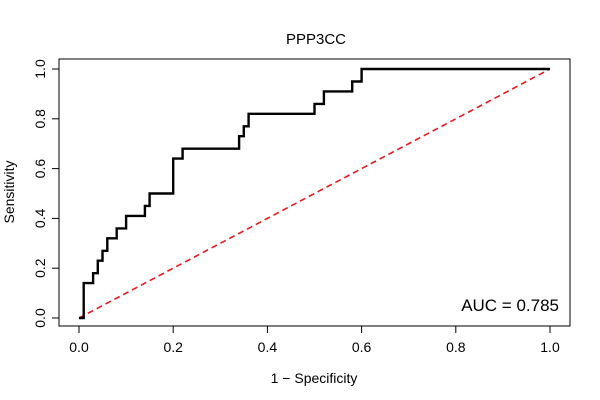  What do you see at coordinates (314, 378) in the screenshot?
I see `x-axis-label: 1 − Specificity` at bounding box center [314, 378].